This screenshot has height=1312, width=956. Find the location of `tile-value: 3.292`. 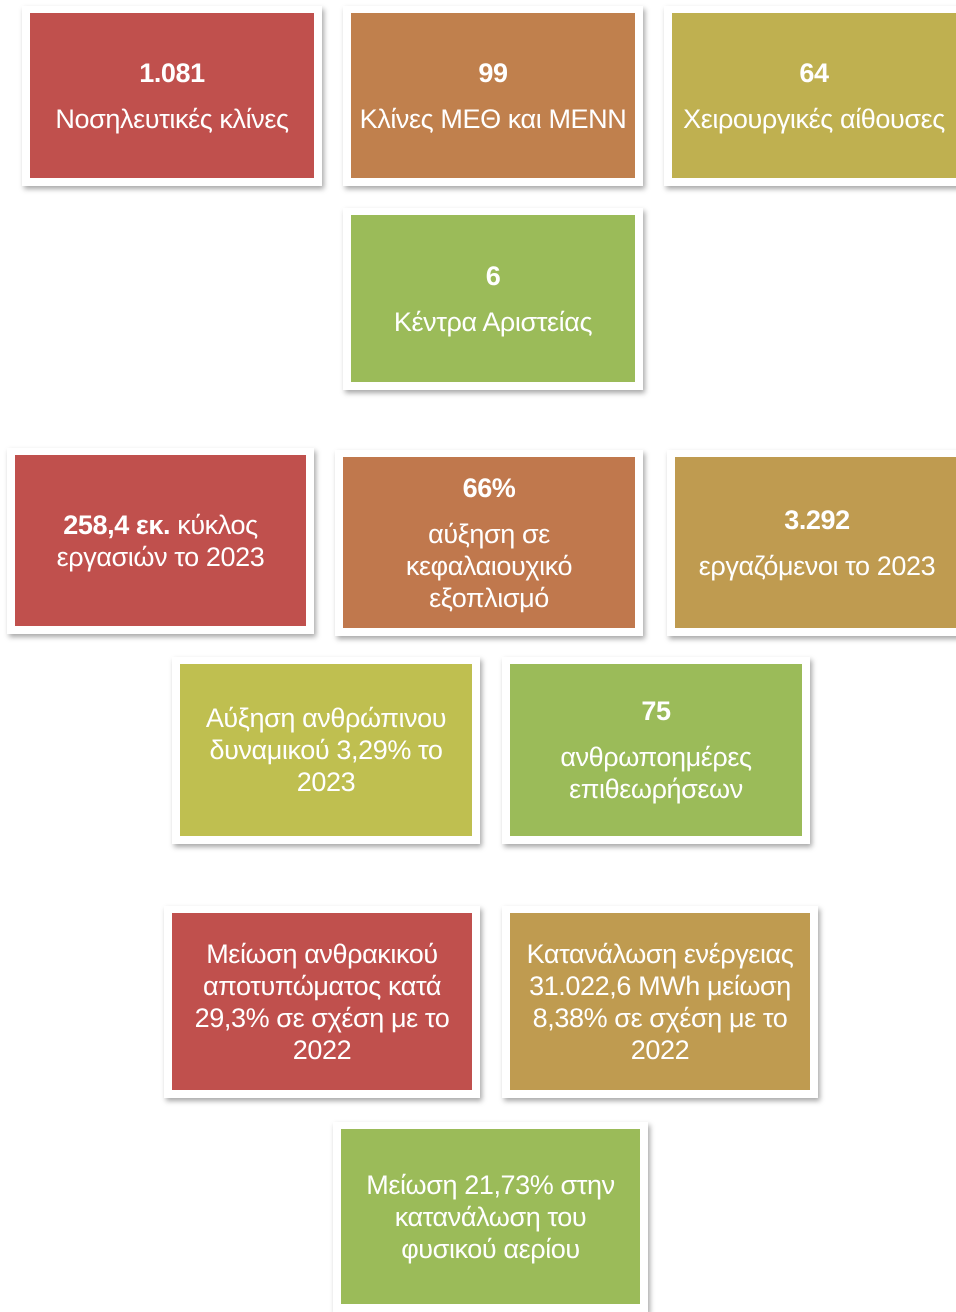

tile-value: 3.292 is located at coordinates (817, 519).